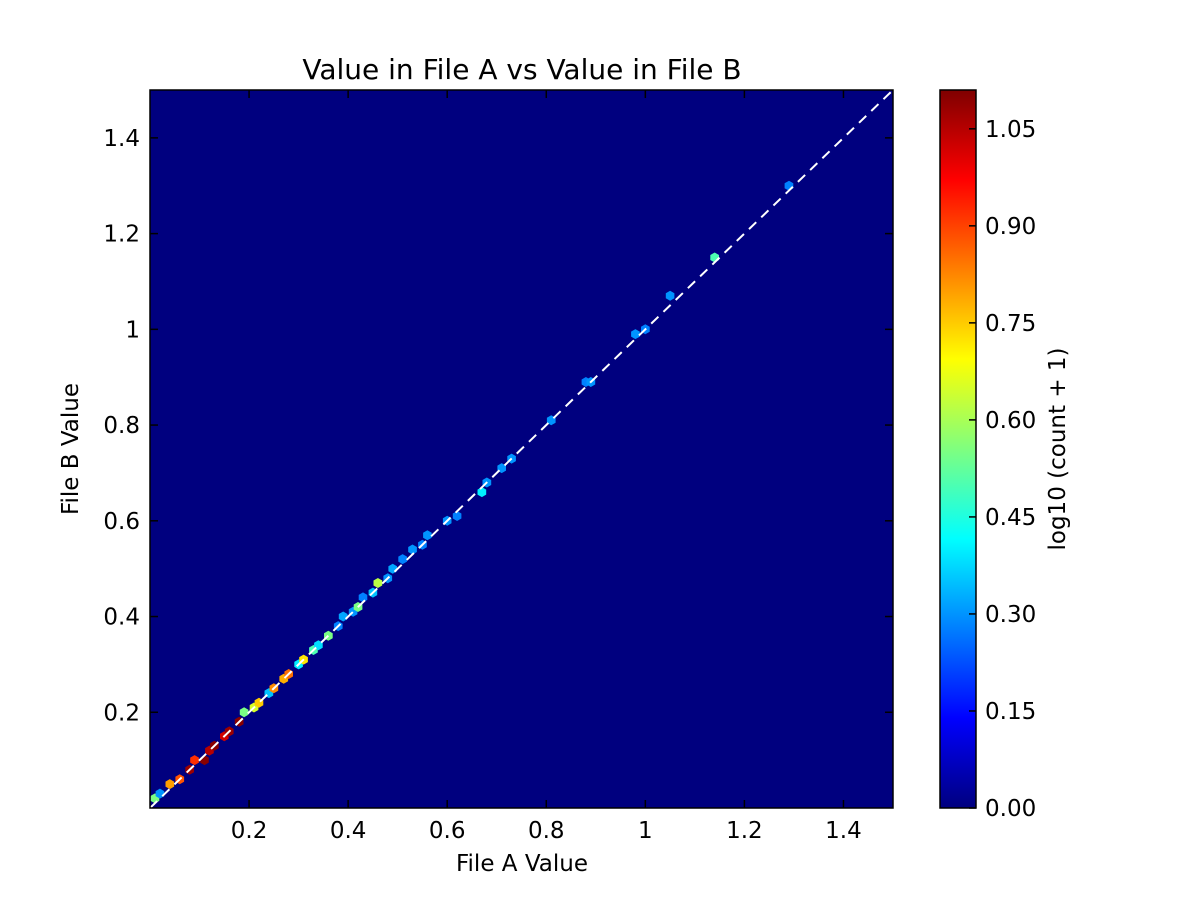 The image size is (1200, 904). What do you see at coordinates (1010, 130) in the screenshot?
I see `colorbar-tick-label: 1.05` at bounding box center [1010, 130].